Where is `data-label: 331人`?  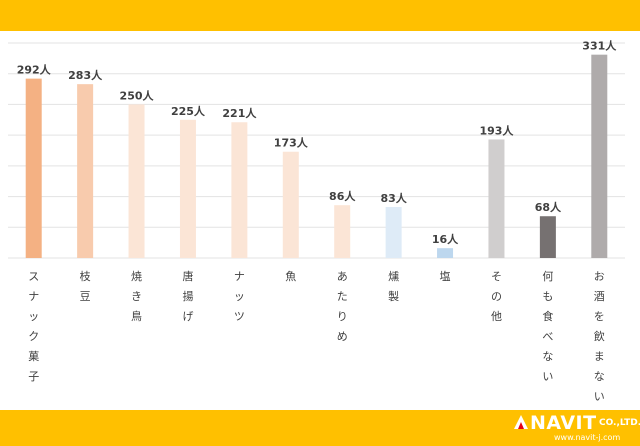 data-label: 331人 is located at coordinates (599, 46).